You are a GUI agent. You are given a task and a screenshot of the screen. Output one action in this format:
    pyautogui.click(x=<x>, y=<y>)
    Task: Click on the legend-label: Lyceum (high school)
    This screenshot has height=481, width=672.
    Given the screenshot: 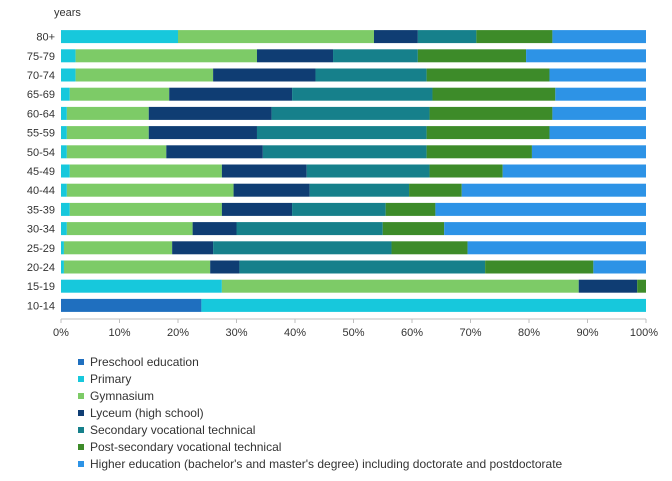 What is the action you would take?
    pyautogui.click(x=147, y=412)
    